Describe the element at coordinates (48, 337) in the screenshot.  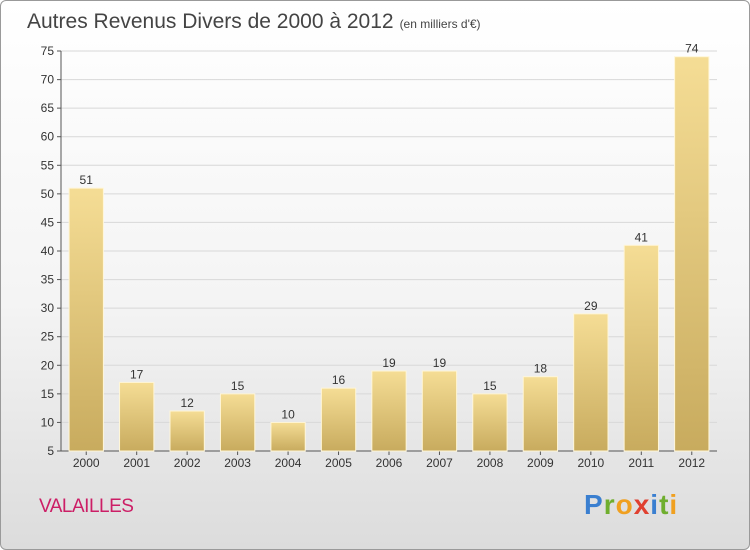
I see `y-tick-label: 25` at that location.